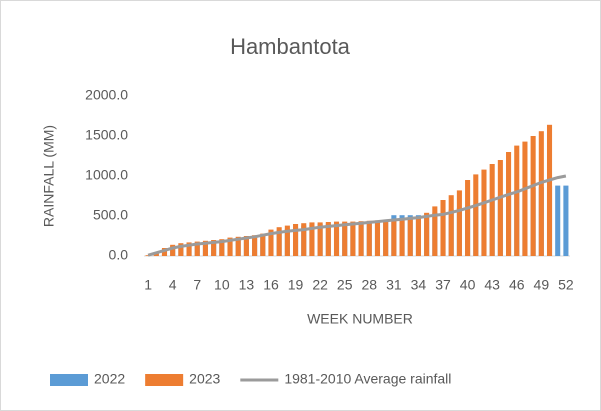  I want to click on x-axis-title: WEEK NUMBER, so click(360, 319).